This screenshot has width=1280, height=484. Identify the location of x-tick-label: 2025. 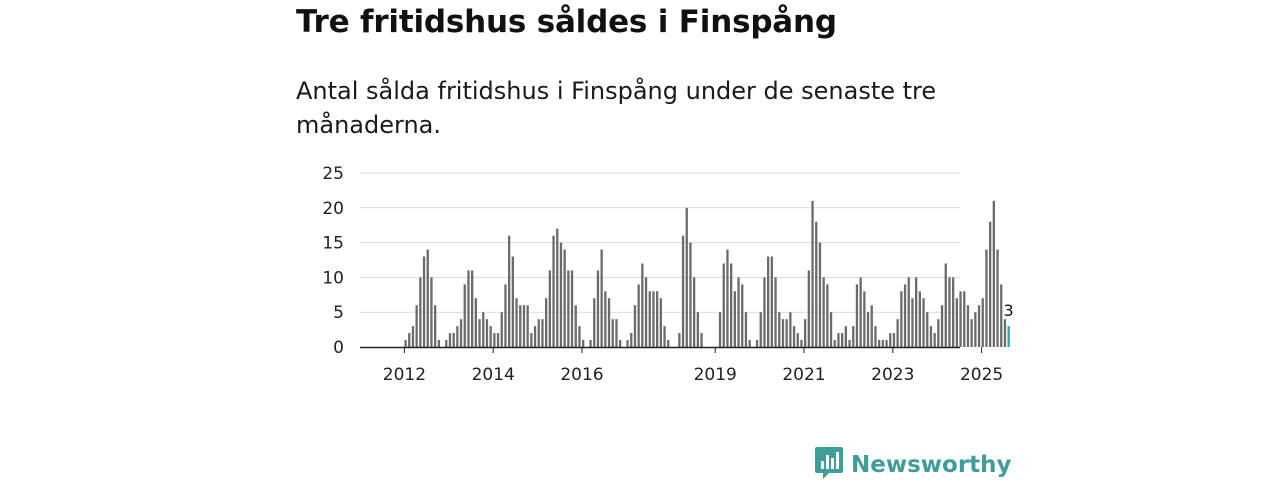
(981, 375).